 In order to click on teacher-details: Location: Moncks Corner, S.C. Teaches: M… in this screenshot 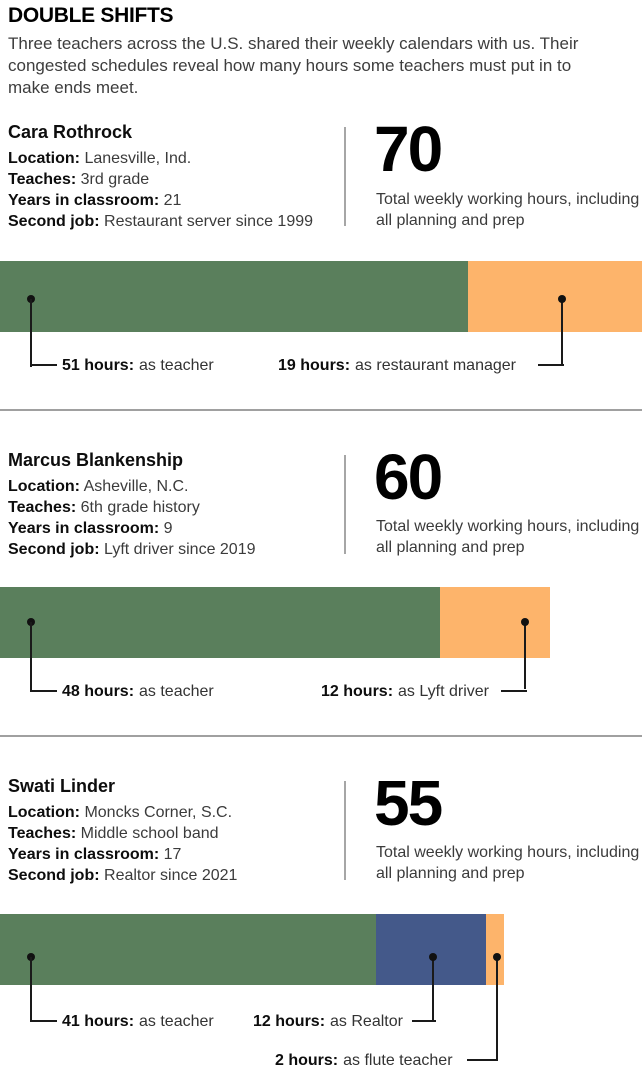, I will do `click(122, 844)`.